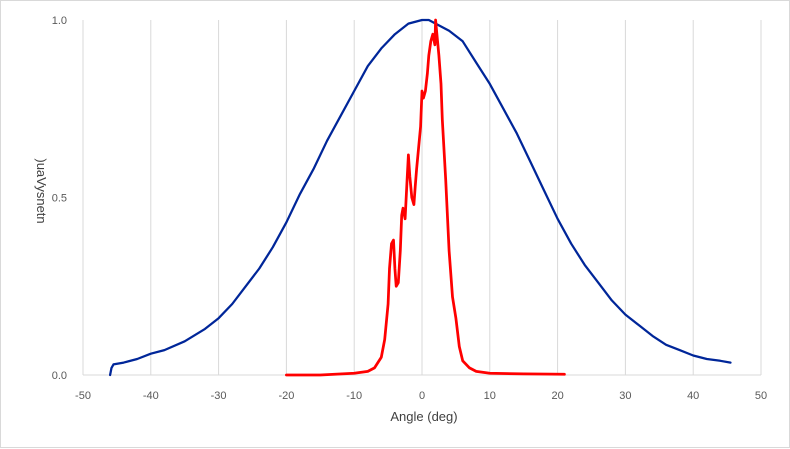 This screenshot has height=449, width=790. I want to click on x-tick-label: 0, so click(422, 396).